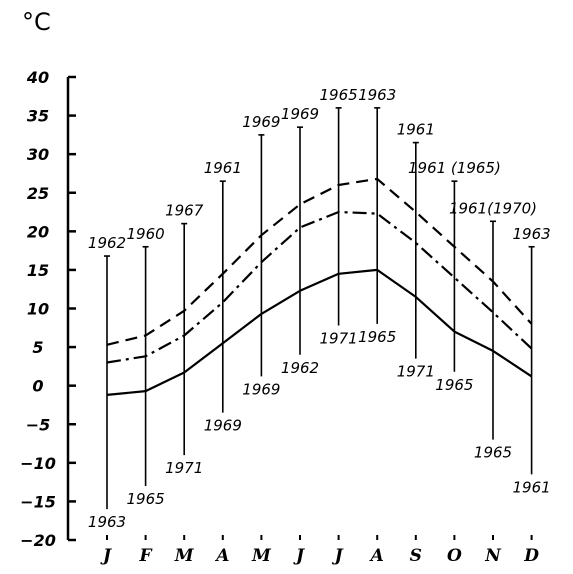  What do you see at coordinates (339, 95) in the screenshot?
I see `max-record-year: 1965` at bounding box center [339, 95].